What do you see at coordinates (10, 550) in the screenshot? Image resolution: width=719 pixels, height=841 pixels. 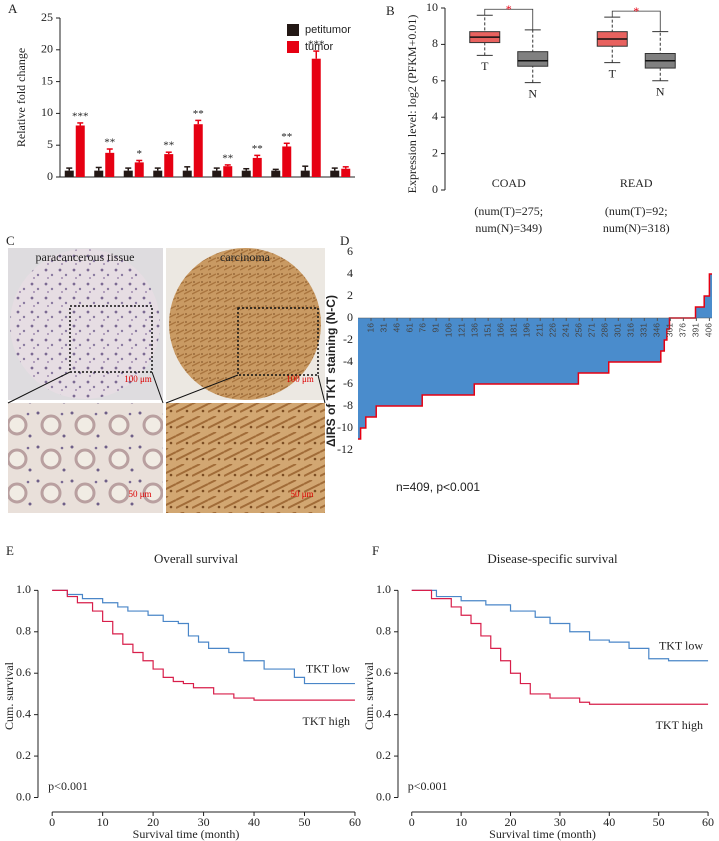 I see `panel-label: E` at bounding box center [10, 550].